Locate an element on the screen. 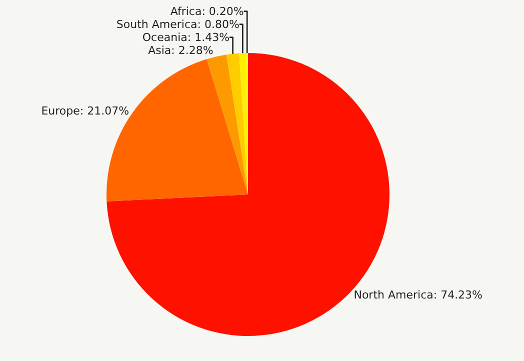 The height and width of the screenshot is (361, 524). slice-label: North America: 74.23% is located at coordinates (418, 295).